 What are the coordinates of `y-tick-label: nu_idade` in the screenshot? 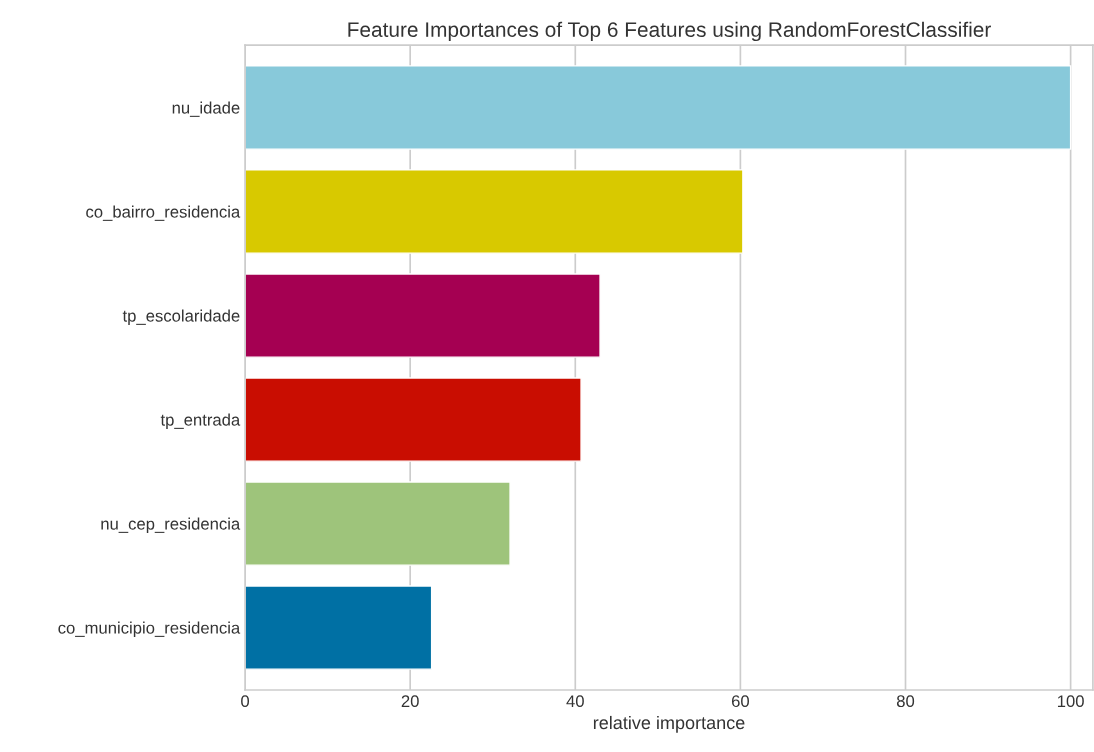 It's located at (206, 109).